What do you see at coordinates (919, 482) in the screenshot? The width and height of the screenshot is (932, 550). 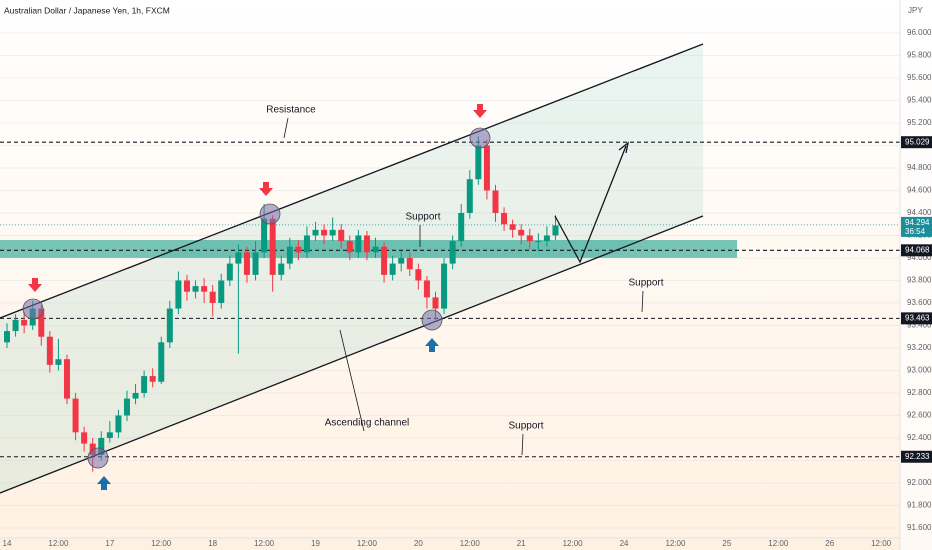 I see `y-tick-label: 92.000` at bounding box center [919, 482].